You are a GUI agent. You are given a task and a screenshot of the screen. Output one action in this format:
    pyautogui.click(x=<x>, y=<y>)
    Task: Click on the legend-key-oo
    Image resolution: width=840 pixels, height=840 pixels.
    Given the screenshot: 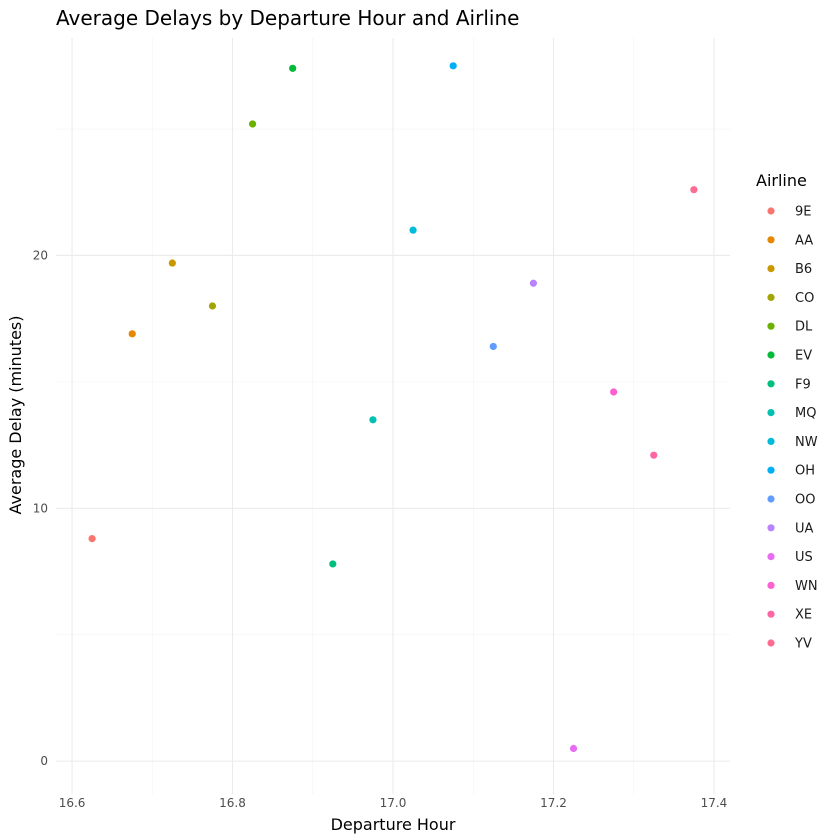 What is the action you would take?
    pyautogui.click(x=771, y=499)
    